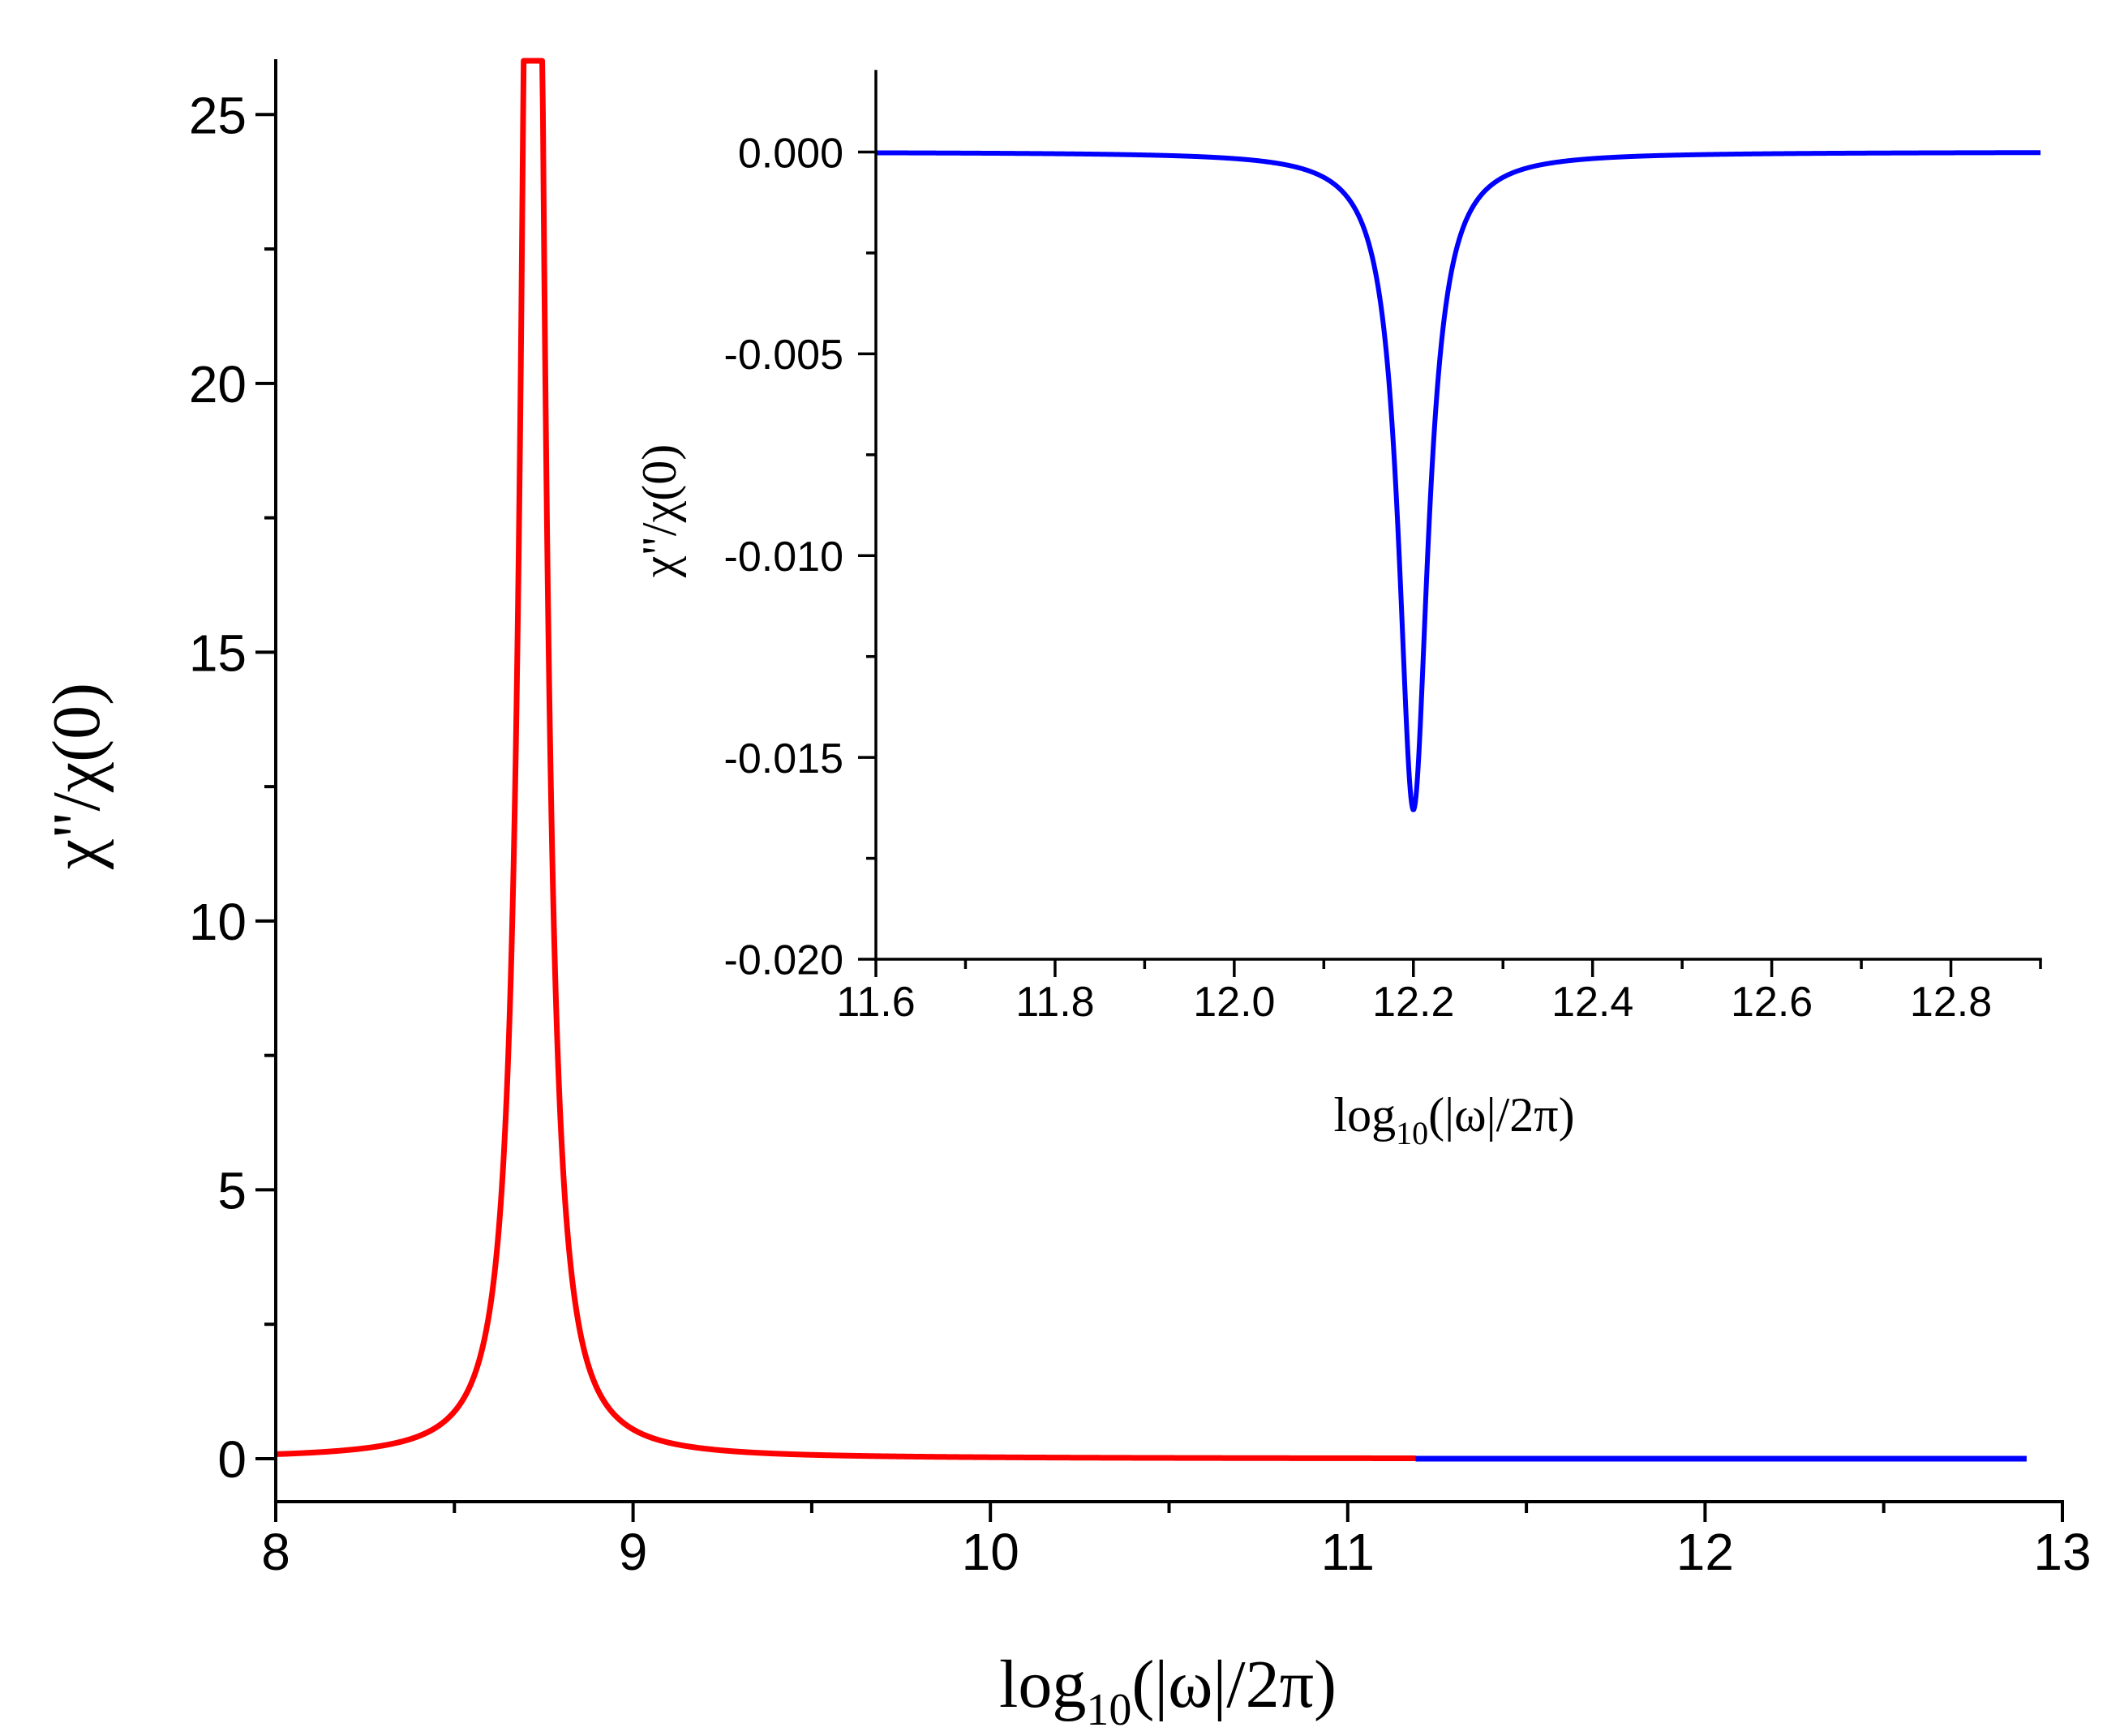 The image size is (2107, 1736). I want to click on main-x-axis-title-subscript: 10, so click(1108, 1710).